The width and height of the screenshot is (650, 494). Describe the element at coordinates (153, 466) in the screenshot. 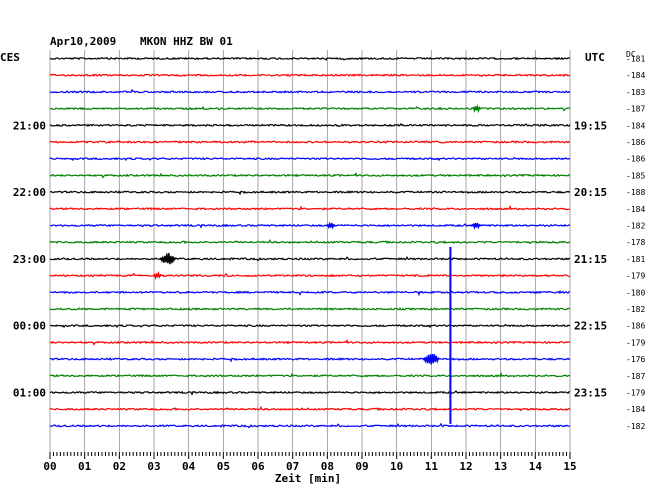

I see `x-tick-label: 03` at that location.